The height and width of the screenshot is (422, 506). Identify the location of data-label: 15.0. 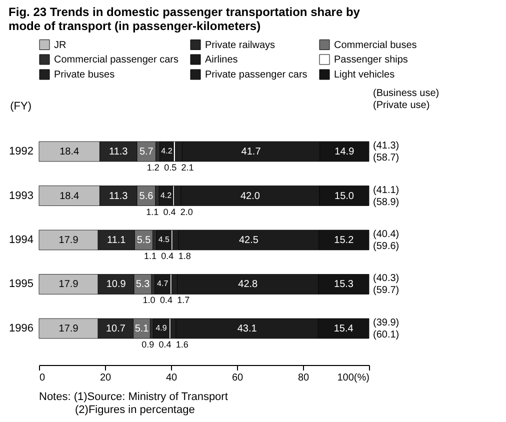
(344, 196).